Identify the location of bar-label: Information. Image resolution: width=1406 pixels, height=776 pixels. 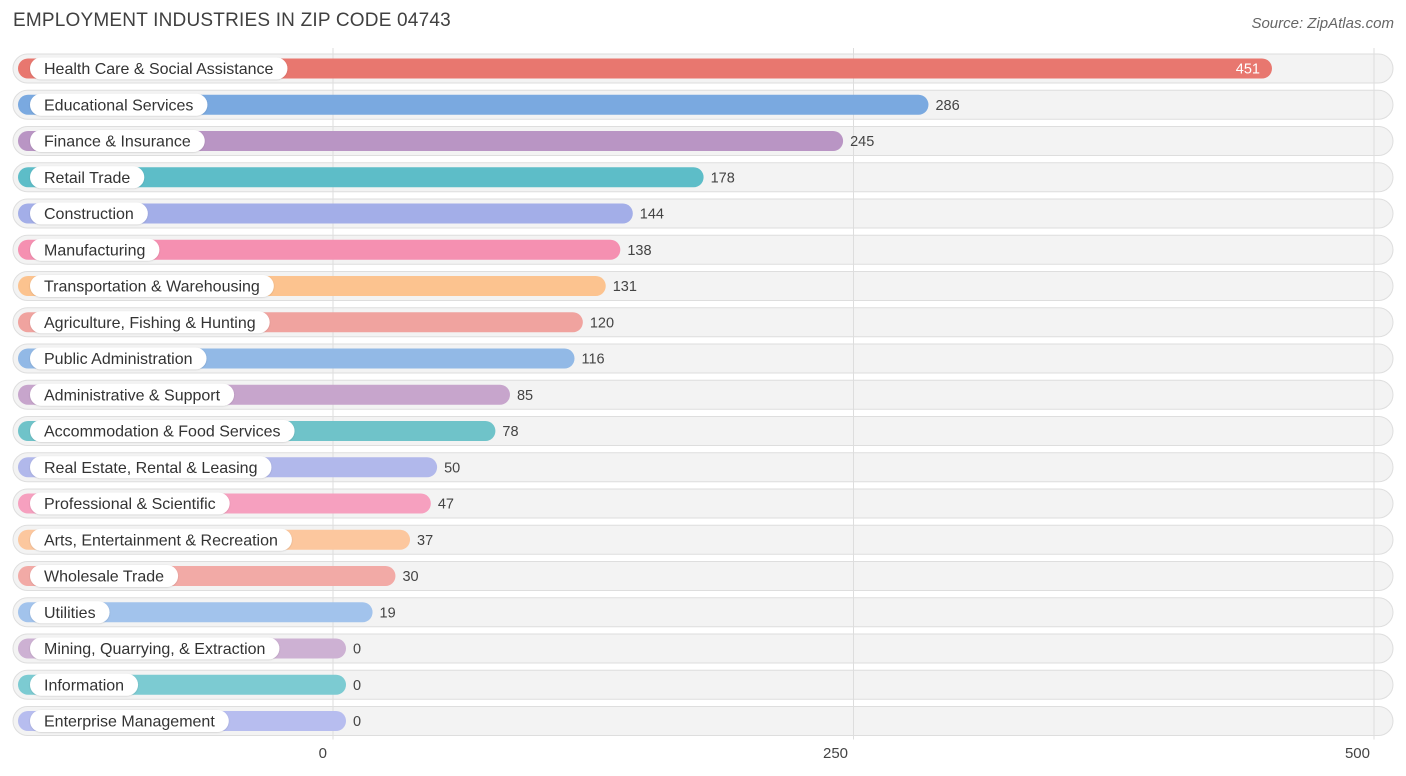
(84, 685).